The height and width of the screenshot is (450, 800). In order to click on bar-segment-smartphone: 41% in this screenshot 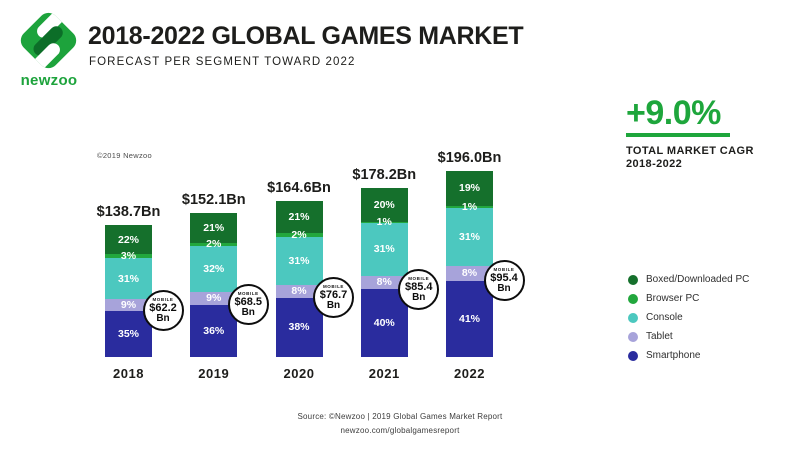, I will do `click(469, 318)`.